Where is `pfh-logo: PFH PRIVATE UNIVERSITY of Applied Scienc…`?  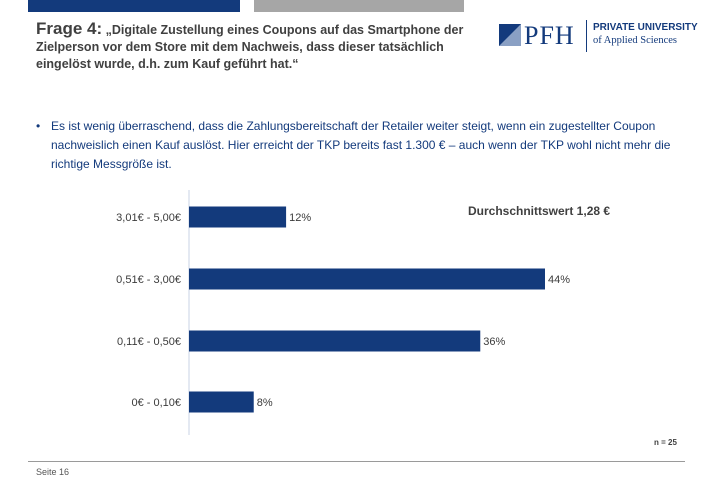
pfh-logo: PFH PRIVATE UNIVERSITY of Applied Scienc… is located at coordinates (599, 36).